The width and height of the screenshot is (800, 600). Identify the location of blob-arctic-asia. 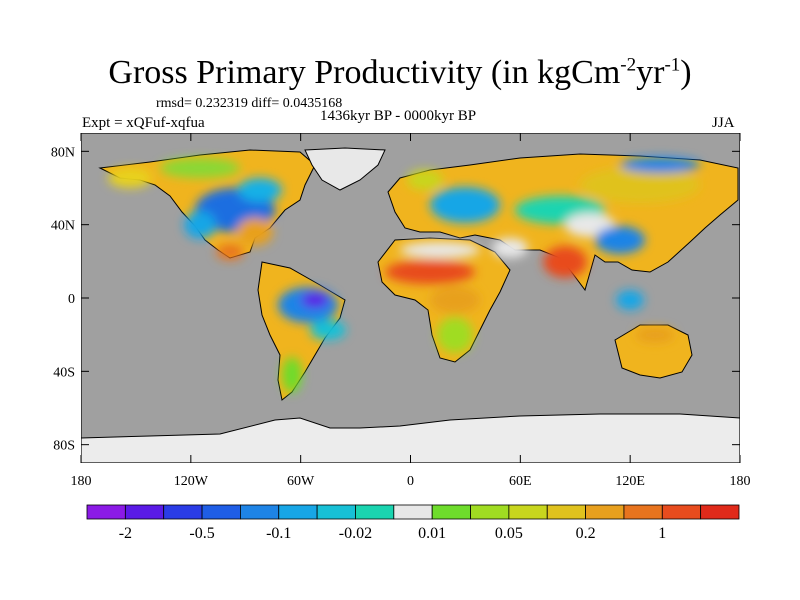
(660, 165).